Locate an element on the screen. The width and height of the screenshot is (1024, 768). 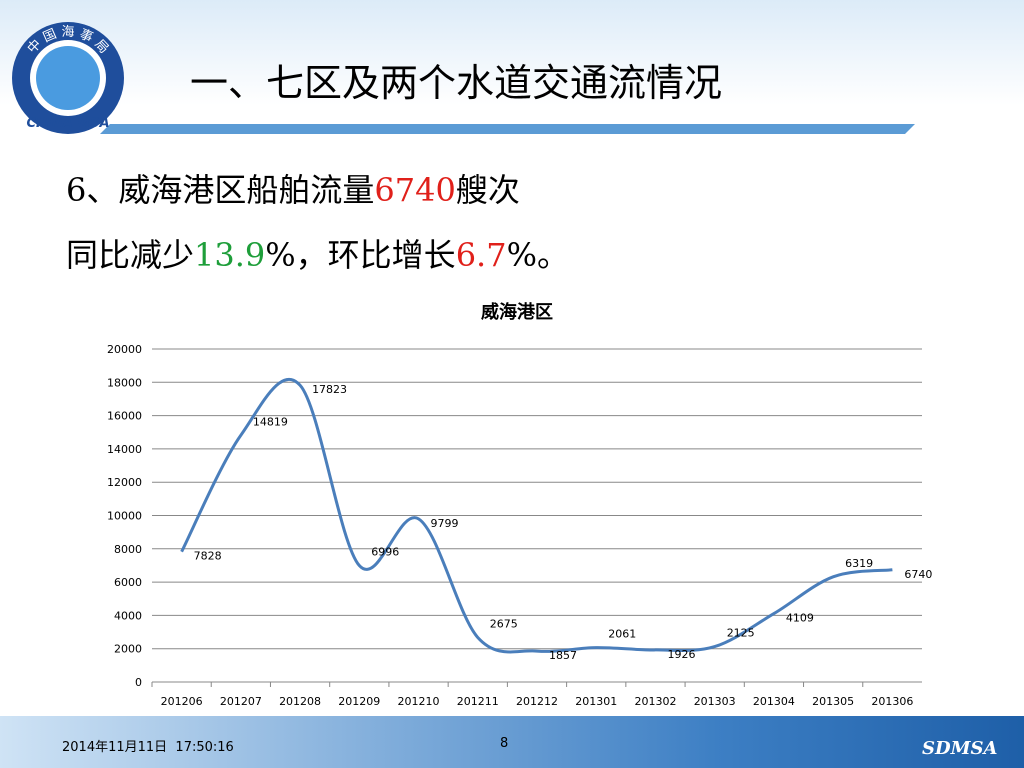
logo-center is located at coordinates (68, 78).